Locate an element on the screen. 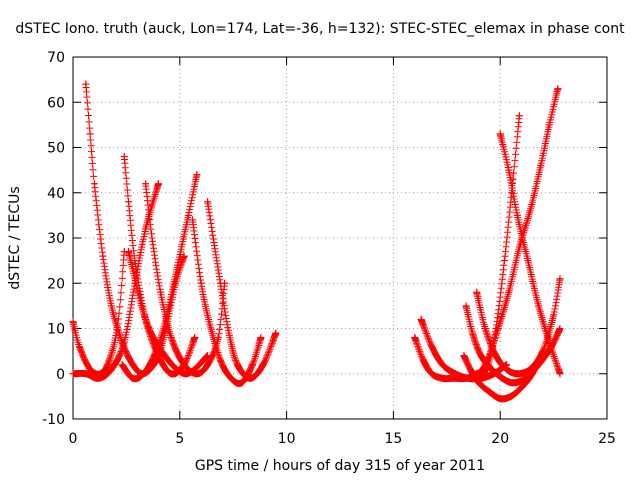 This screenshot has width=640, height=480. y-tick-label: 60 is located at coordinates (56, 103).